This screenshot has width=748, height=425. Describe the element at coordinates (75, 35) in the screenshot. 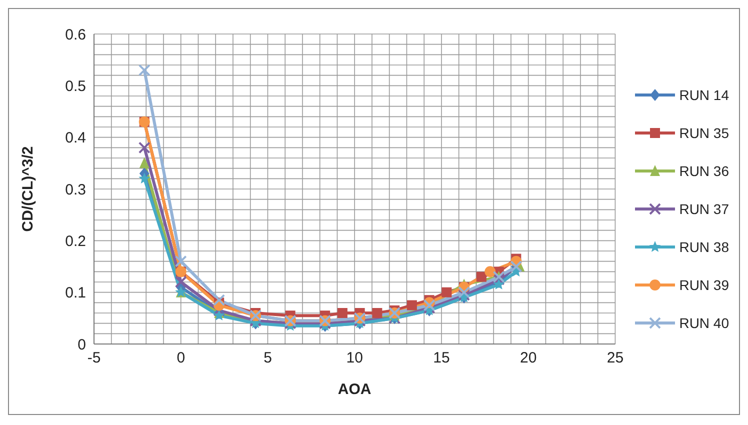

I see `y-tick-label: 0.6` at that location.